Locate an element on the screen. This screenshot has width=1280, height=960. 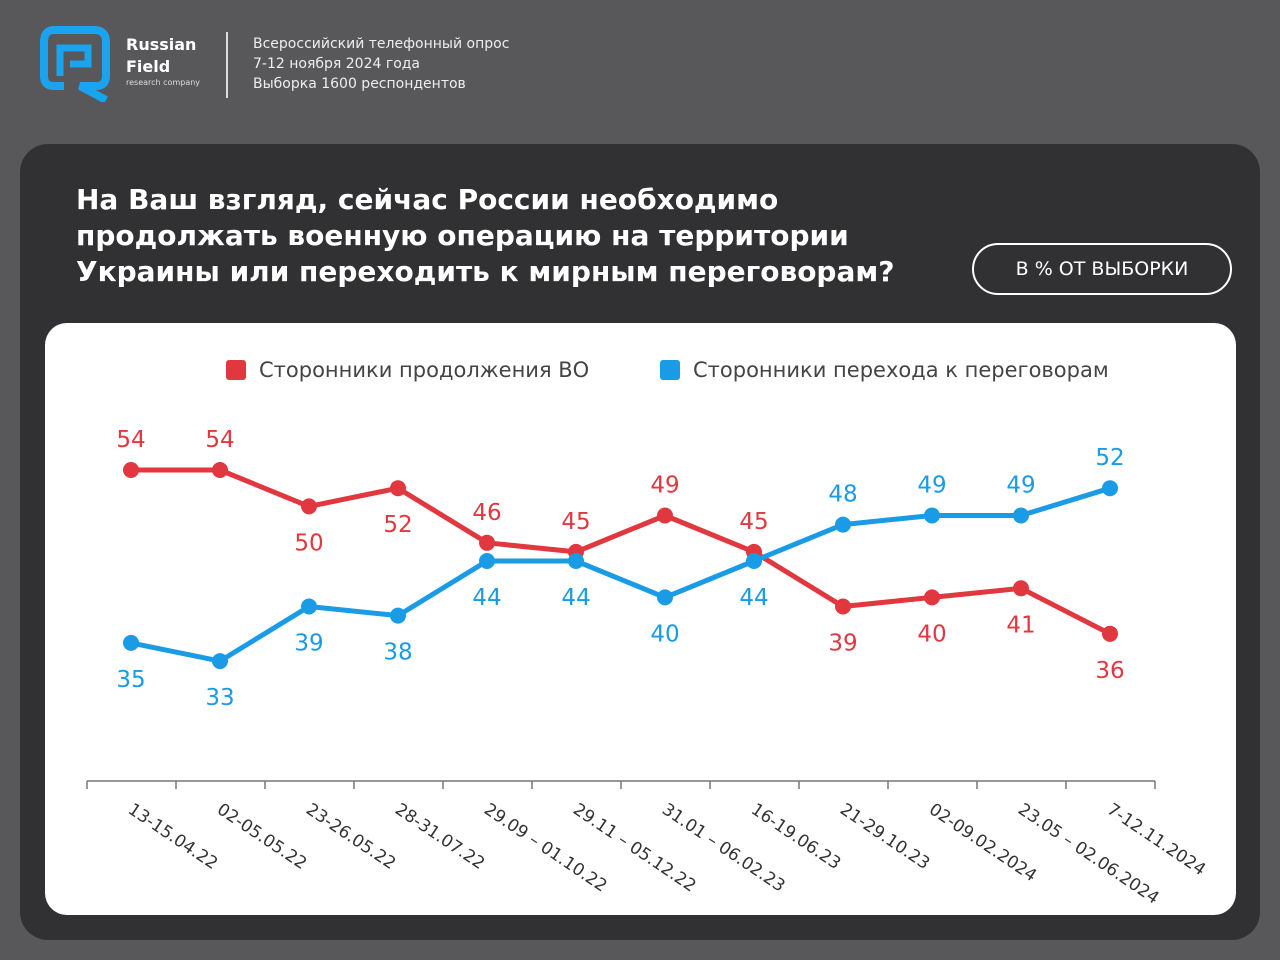
data-label: 41 is located at coordinates (1020, 625).